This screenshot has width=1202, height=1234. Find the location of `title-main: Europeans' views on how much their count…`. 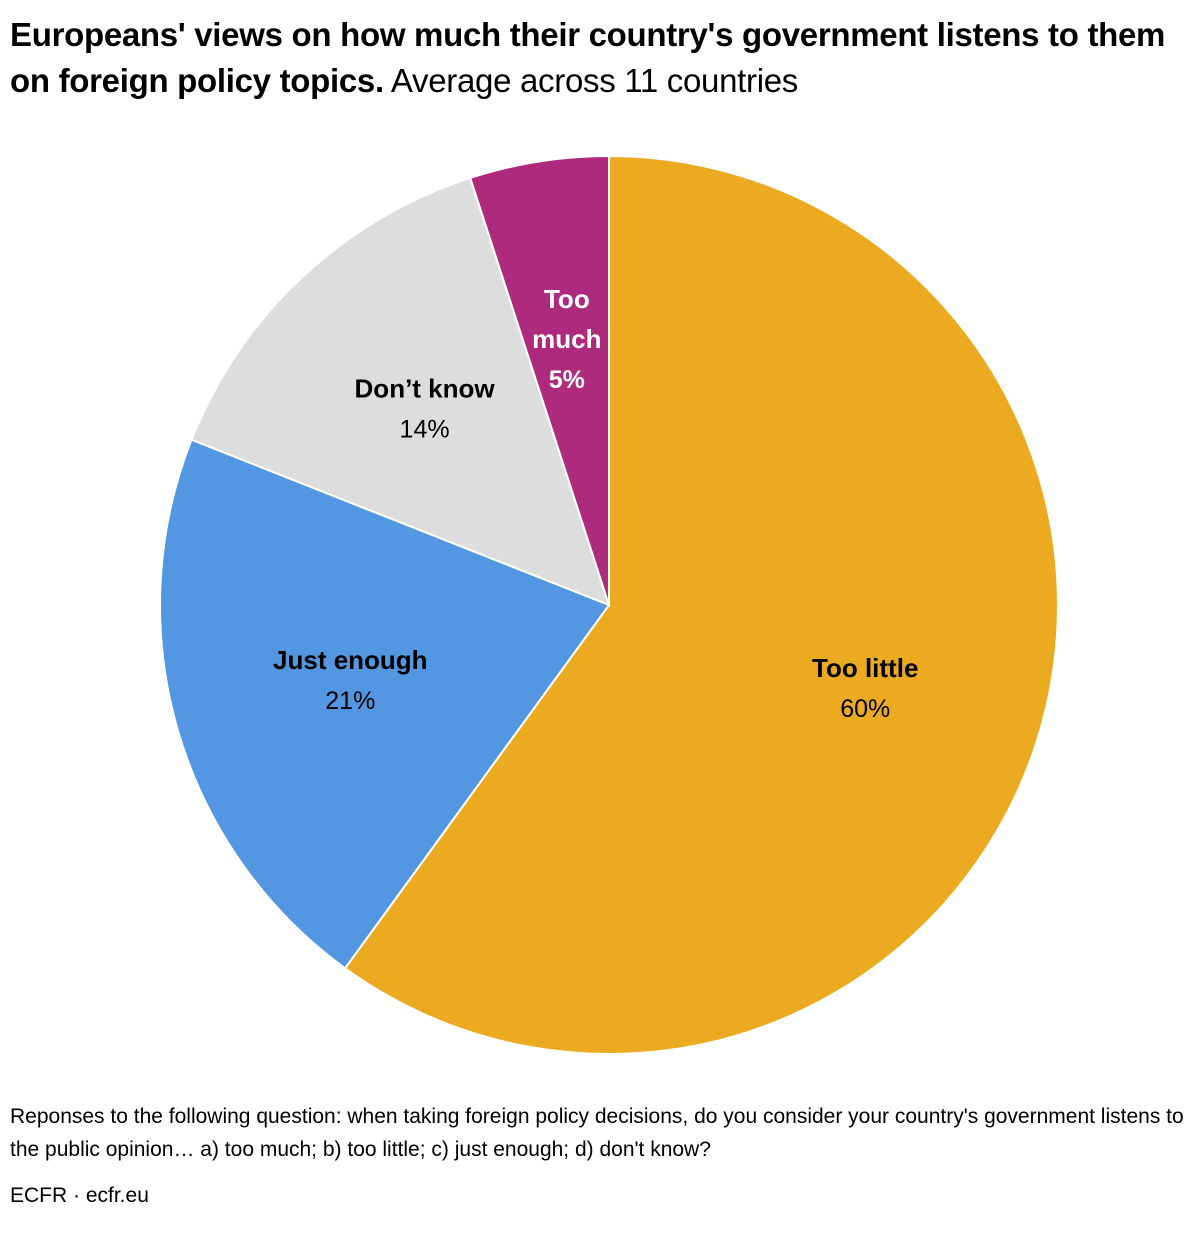

title-main: Europeans' views on how much their count… is located at coordinates (588, 57).